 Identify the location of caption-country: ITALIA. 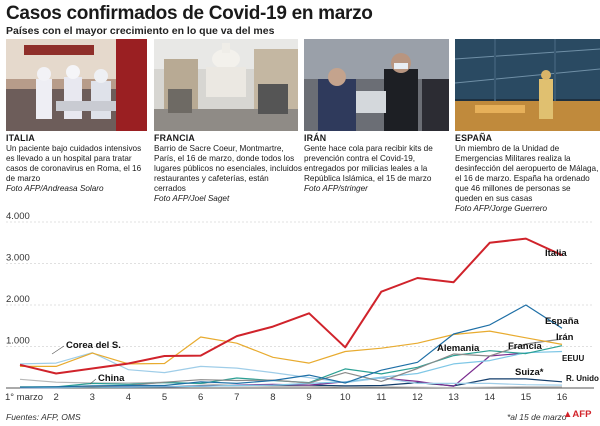
(20, 138).